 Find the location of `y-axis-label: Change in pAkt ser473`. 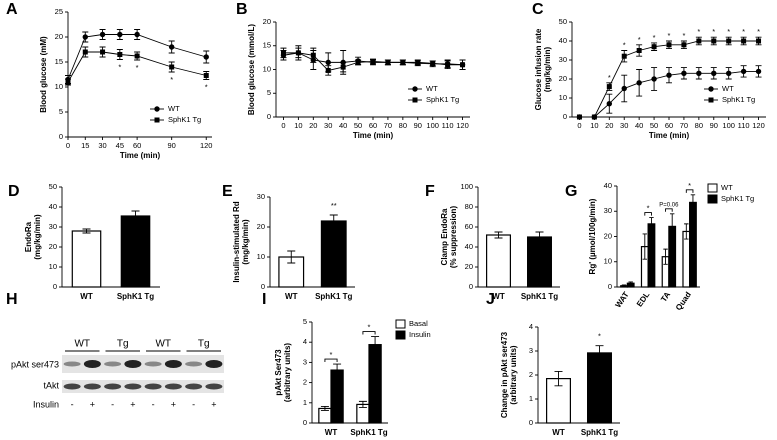

y-axis-label: Change in pAkt ser473 is located at coordinates (504, 374).